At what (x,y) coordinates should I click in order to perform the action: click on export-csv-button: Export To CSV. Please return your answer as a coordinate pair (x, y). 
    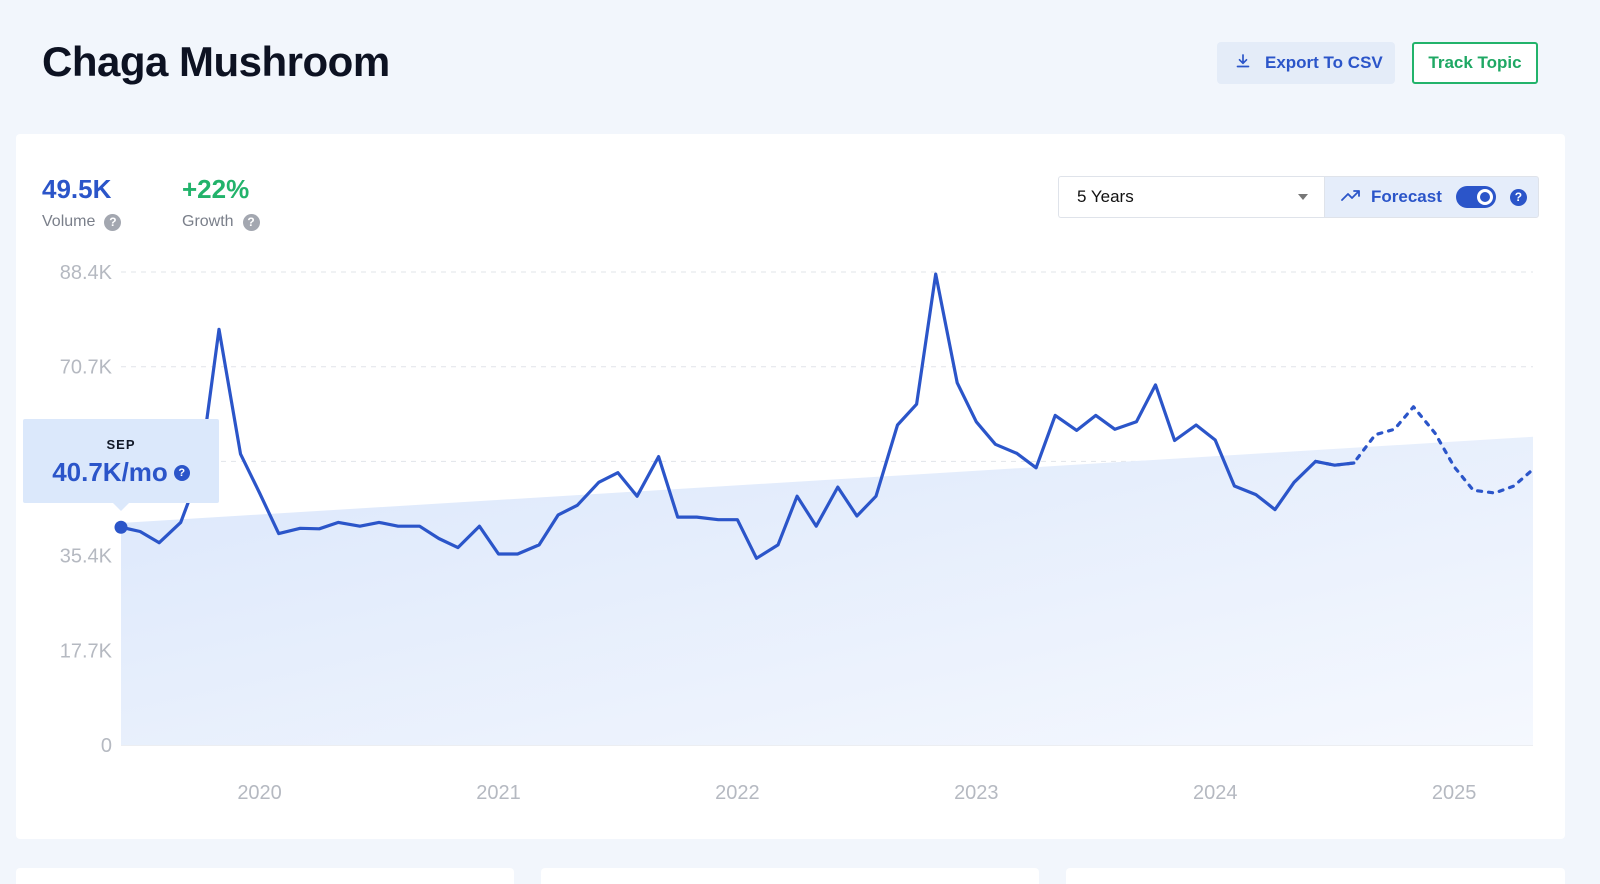
    Looking at the image, I should click on (1306, 63).